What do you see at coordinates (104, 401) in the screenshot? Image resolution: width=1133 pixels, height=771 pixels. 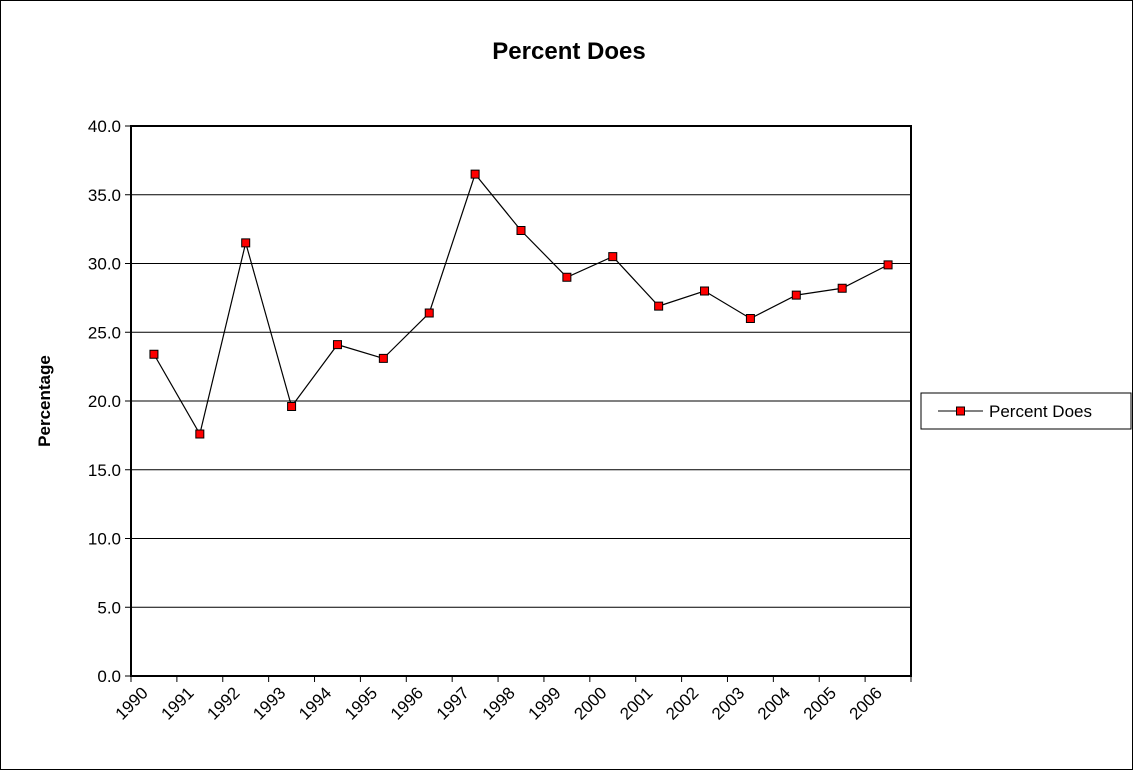 I see `y-tick-label: 20.0` at bounding box center [104, 401].